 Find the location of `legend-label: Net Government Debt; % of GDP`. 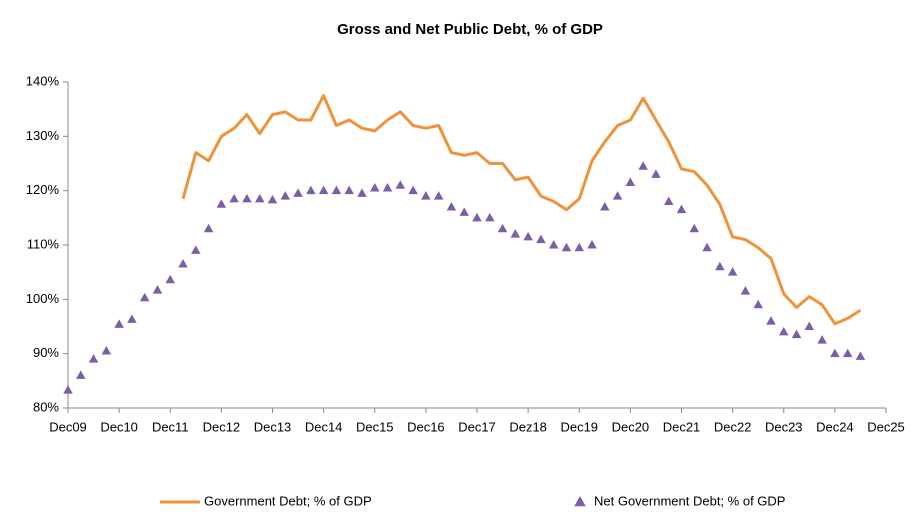

legend-label: Net Government Debt; % of GDP is located at coordinates (689, 500).